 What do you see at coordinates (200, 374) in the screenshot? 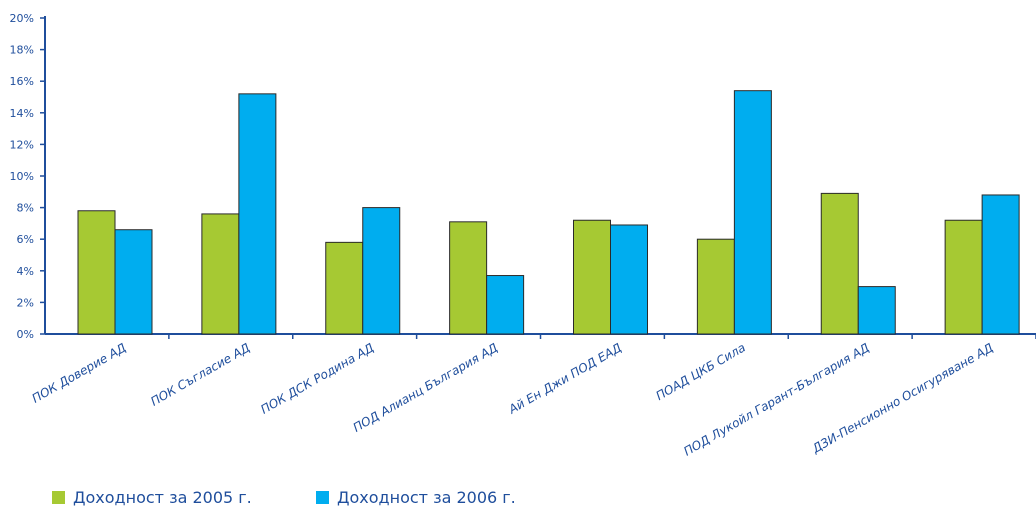
I see `category-label: ПОК Съгласие АД` at bounding box center [200, 374].